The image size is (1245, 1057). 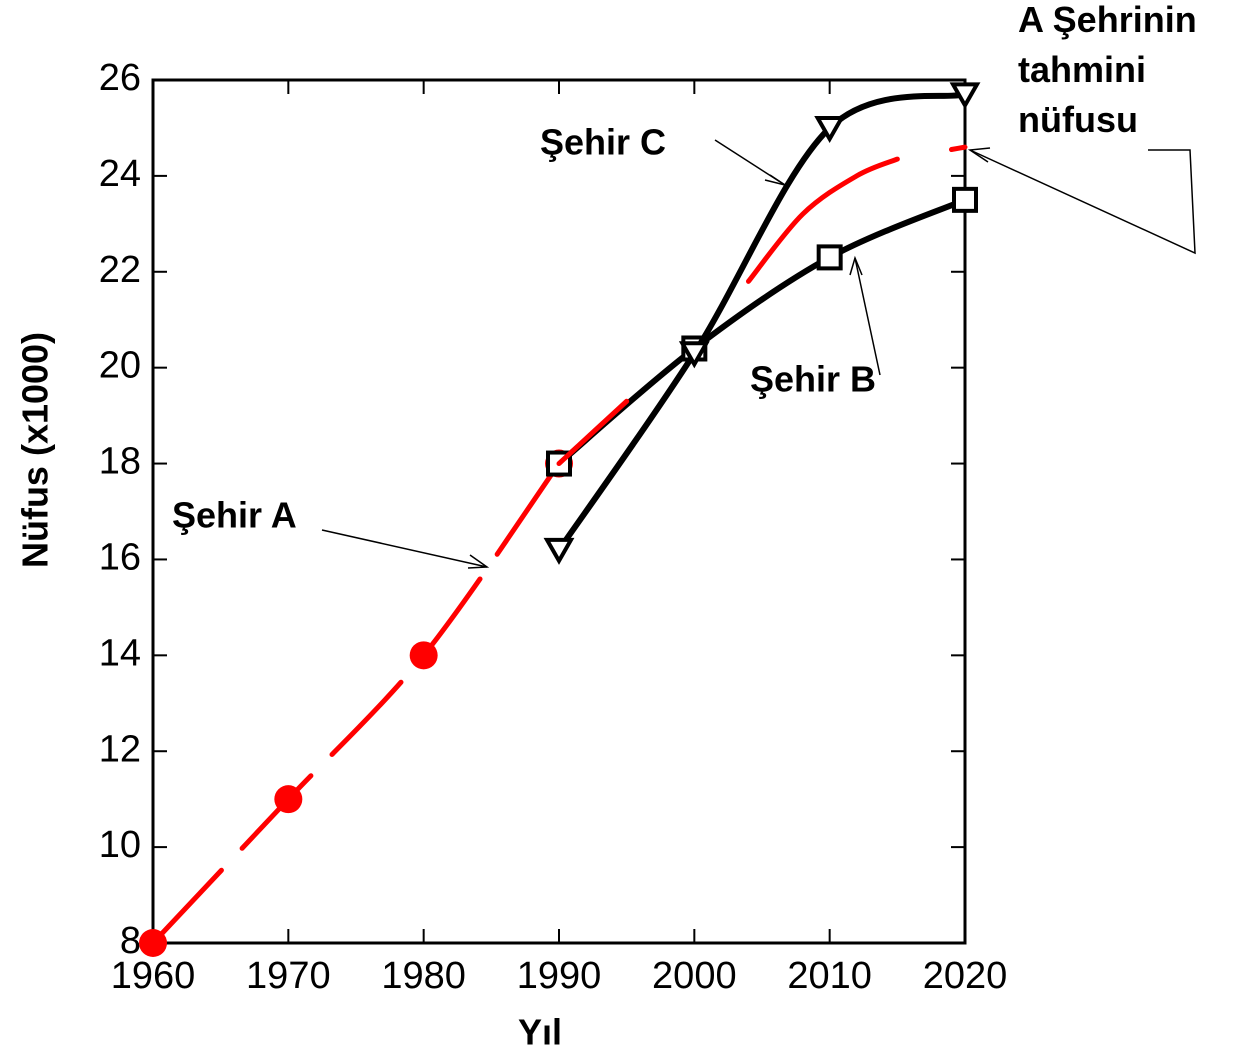 I want to click on pointer-a-head, so click(x=478, y=561).